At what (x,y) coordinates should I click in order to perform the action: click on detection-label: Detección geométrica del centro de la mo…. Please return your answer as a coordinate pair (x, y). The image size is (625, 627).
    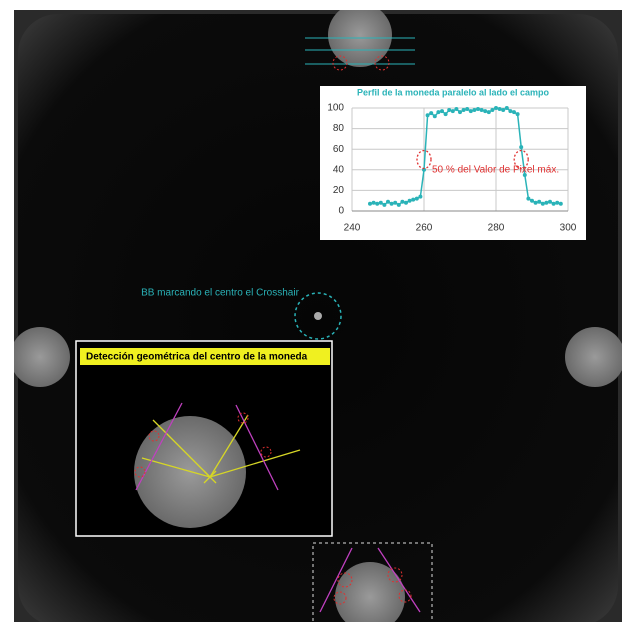
    Looking at the image, I should click on (197, 357).